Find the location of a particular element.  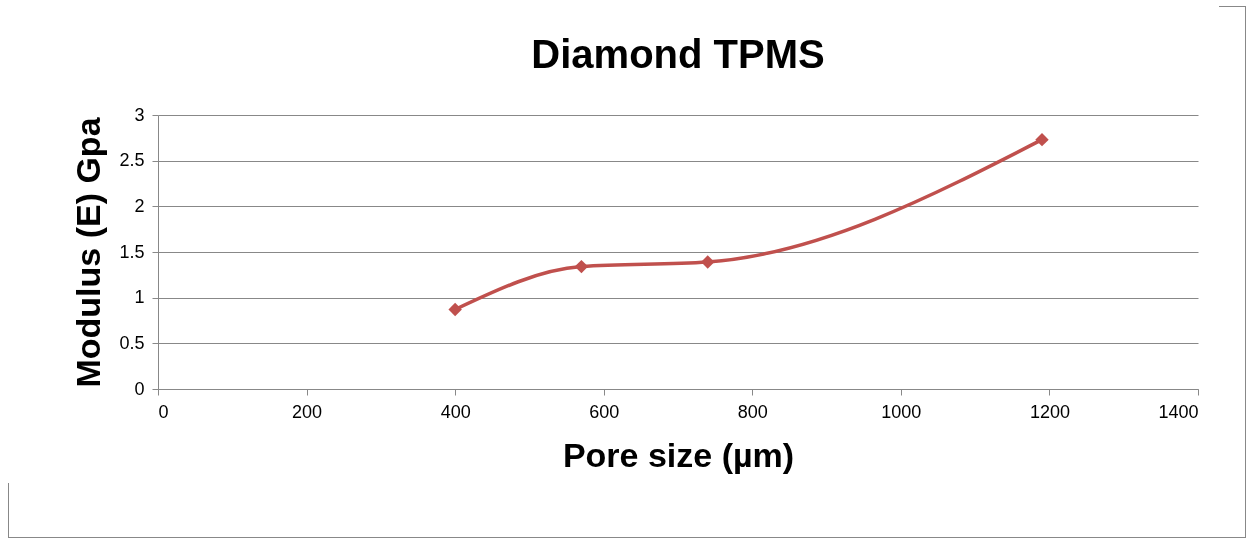

y-axis-title: Modulus (E) Gpa is located at coordinates (88, 252).